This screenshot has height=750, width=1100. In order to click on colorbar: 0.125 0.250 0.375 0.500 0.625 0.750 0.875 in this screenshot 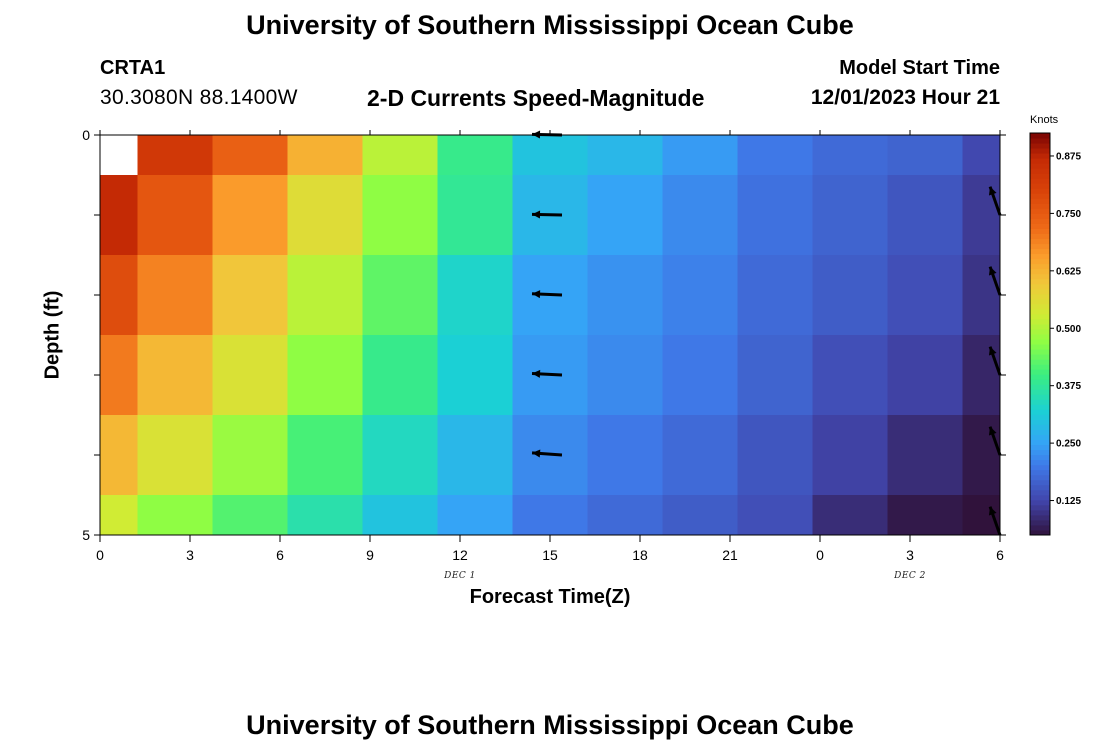, I will do `click(1055, 334)`.